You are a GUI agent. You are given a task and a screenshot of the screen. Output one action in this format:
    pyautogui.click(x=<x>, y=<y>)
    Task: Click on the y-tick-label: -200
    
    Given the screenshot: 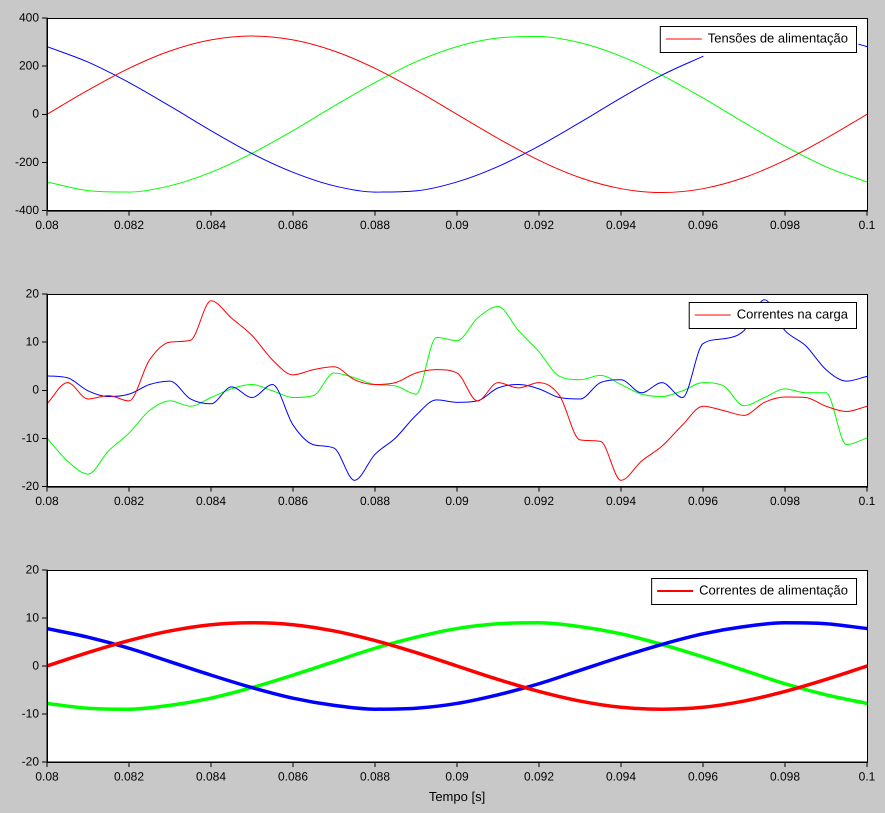 What is the action you would take?
    pyautogui.click(x=27, y=161)
    